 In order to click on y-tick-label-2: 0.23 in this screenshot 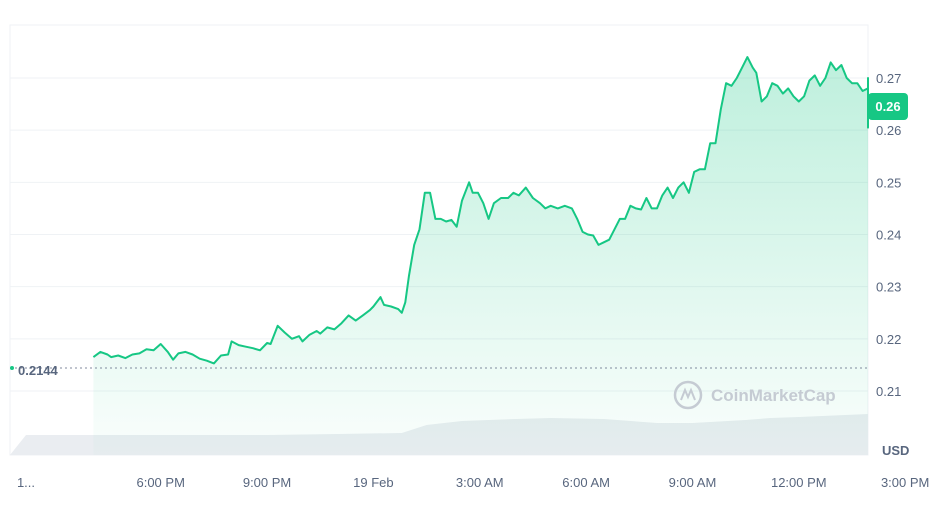, I will do `click(888, 287)`.